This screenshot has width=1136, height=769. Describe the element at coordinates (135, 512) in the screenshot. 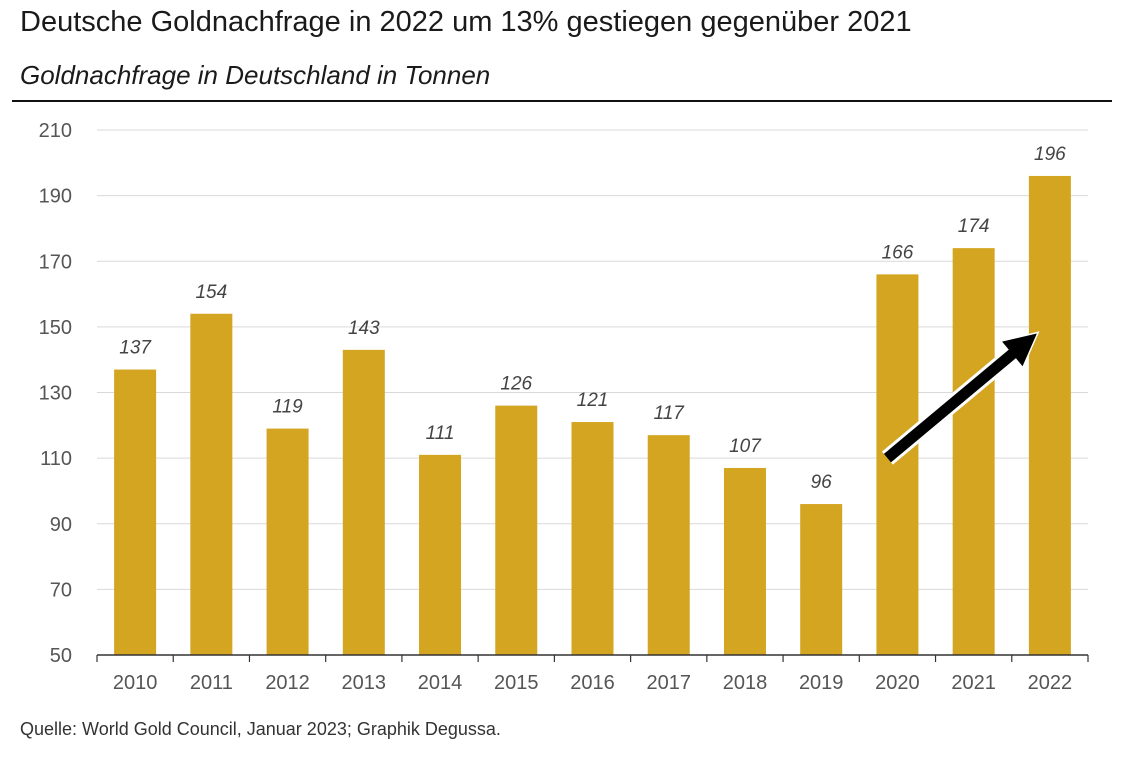

I see `bar-2010` at that location.